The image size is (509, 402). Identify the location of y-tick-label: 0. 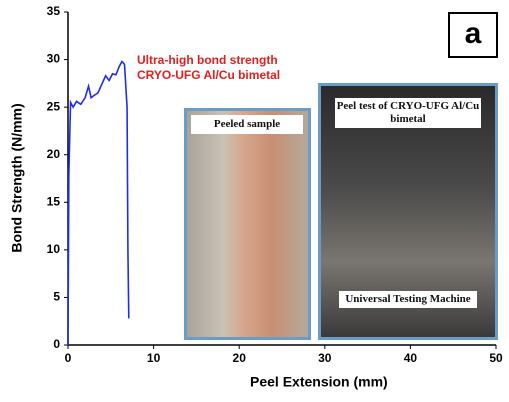
(56, 344).